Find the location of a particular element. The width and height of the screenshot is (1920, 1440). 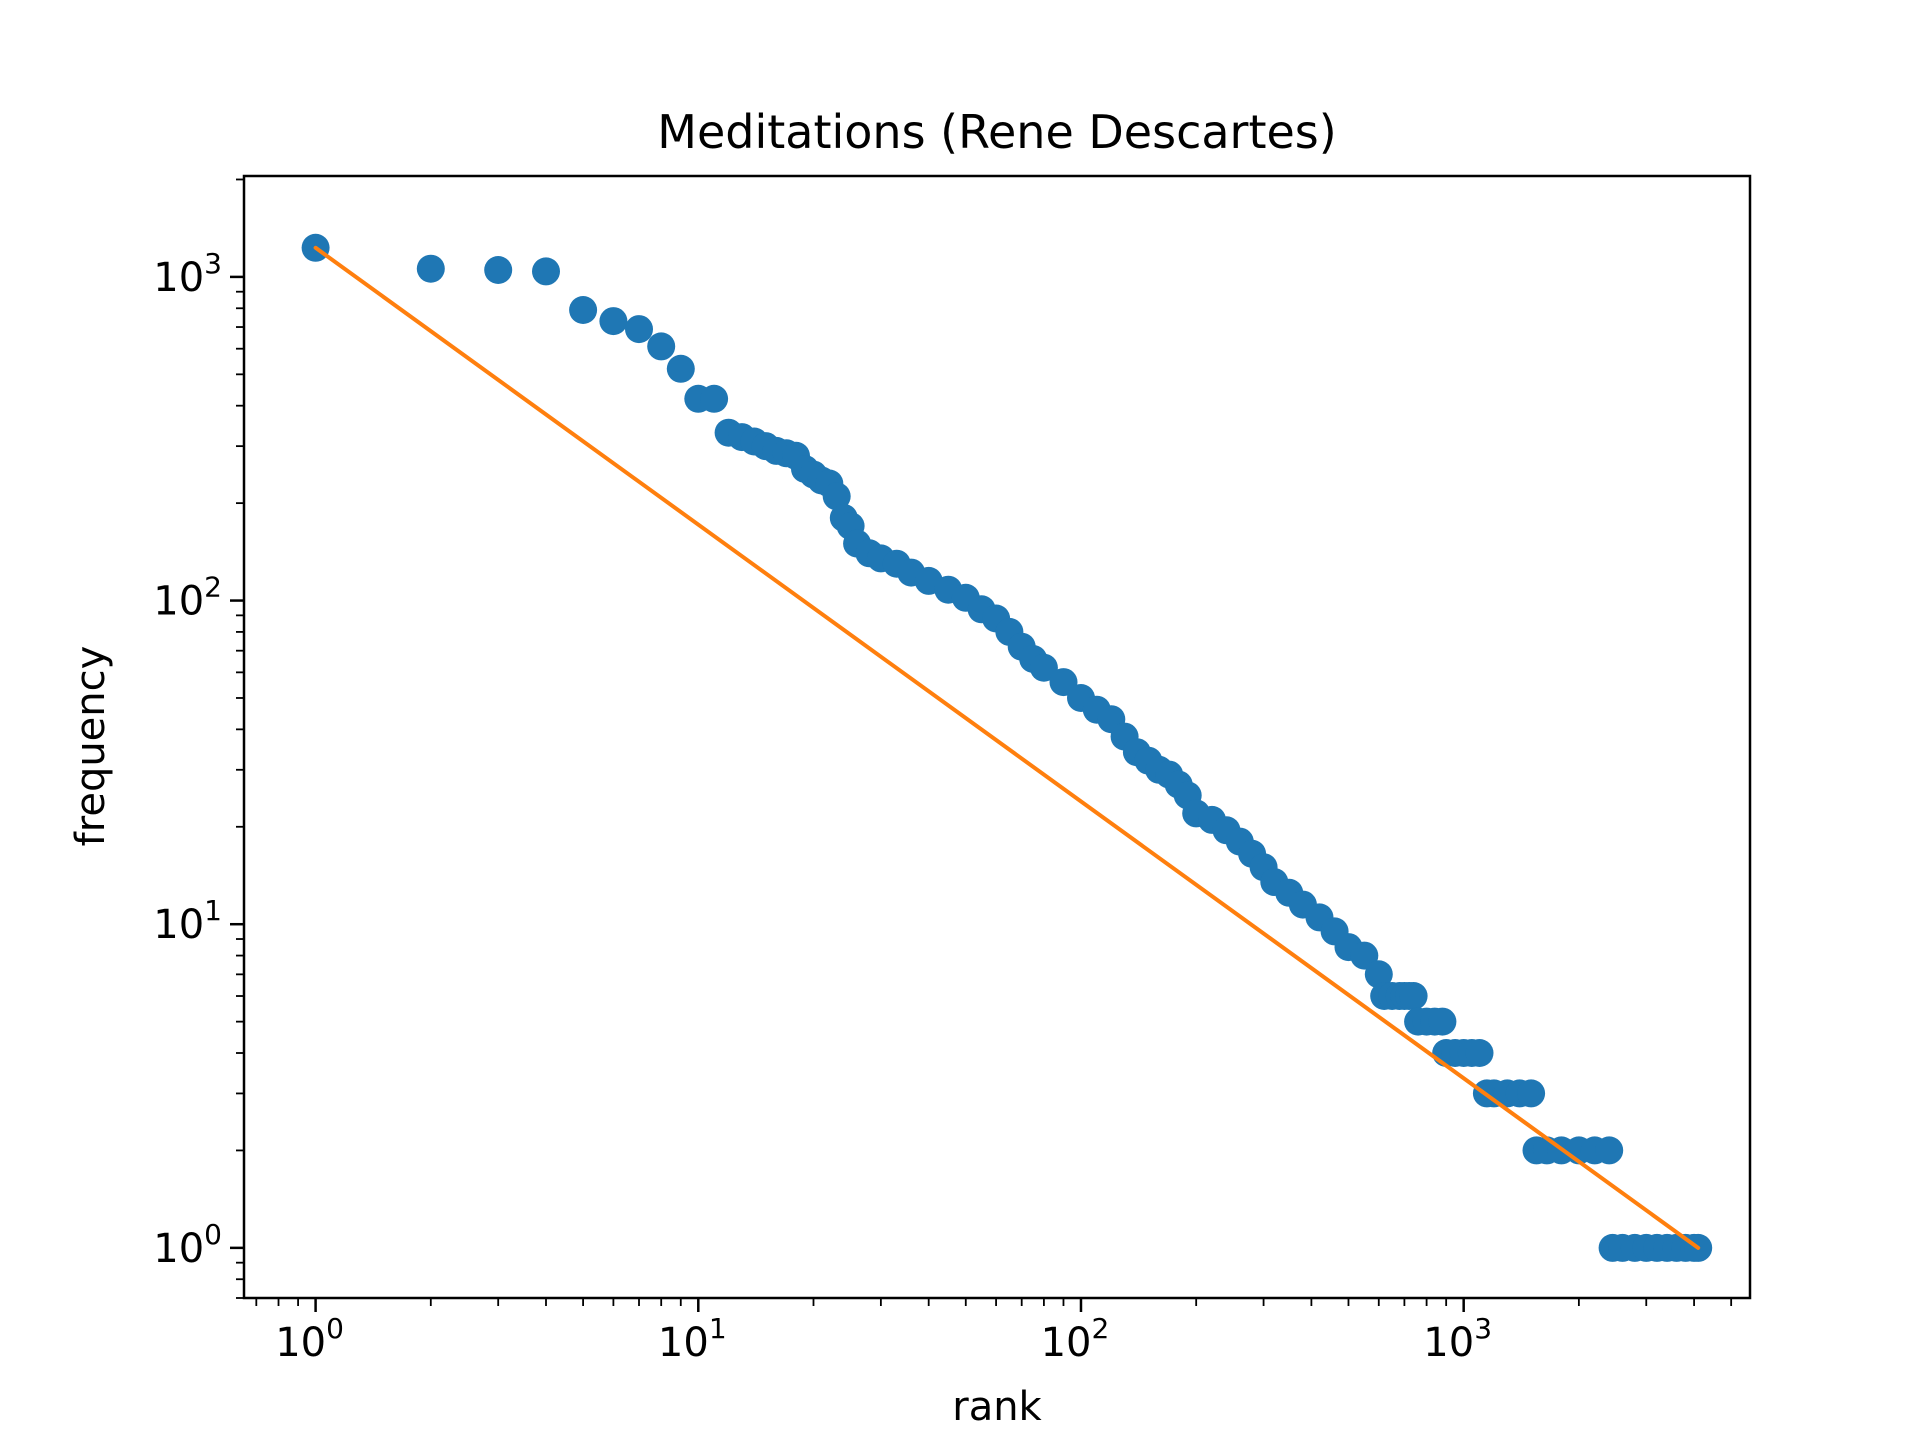

x-tick-label: 10⁰ is located at coordinates (309, 1339).